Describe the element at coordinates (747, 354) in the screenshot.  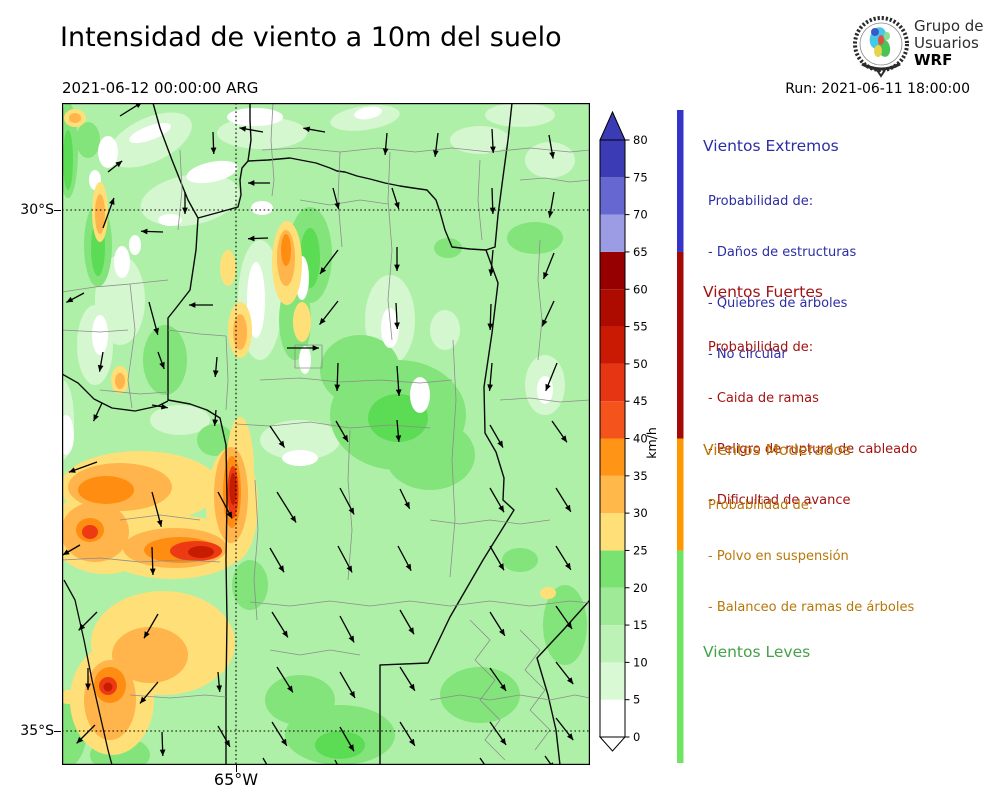
I see `category-detail: - No circular` at that location.